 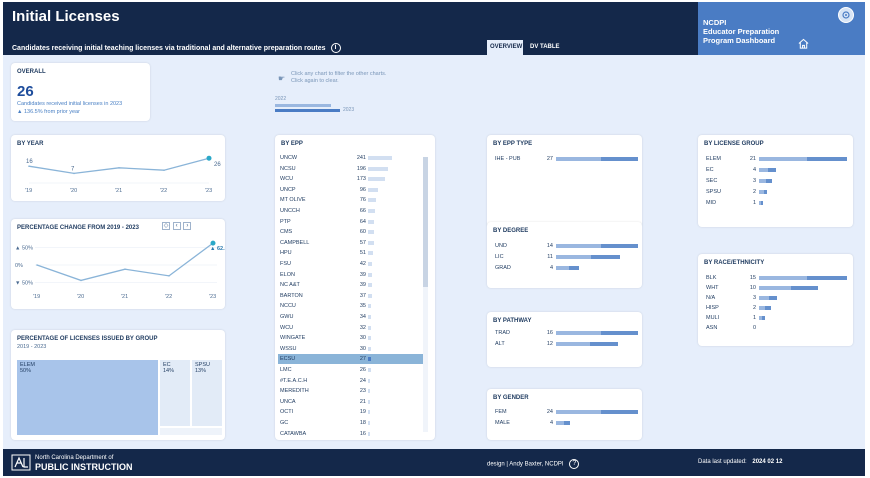 What do you see at coordinates (352, 285) in the screenshot?
I see `epp-row: NC A&T 39` at bounding box center [352, 285].